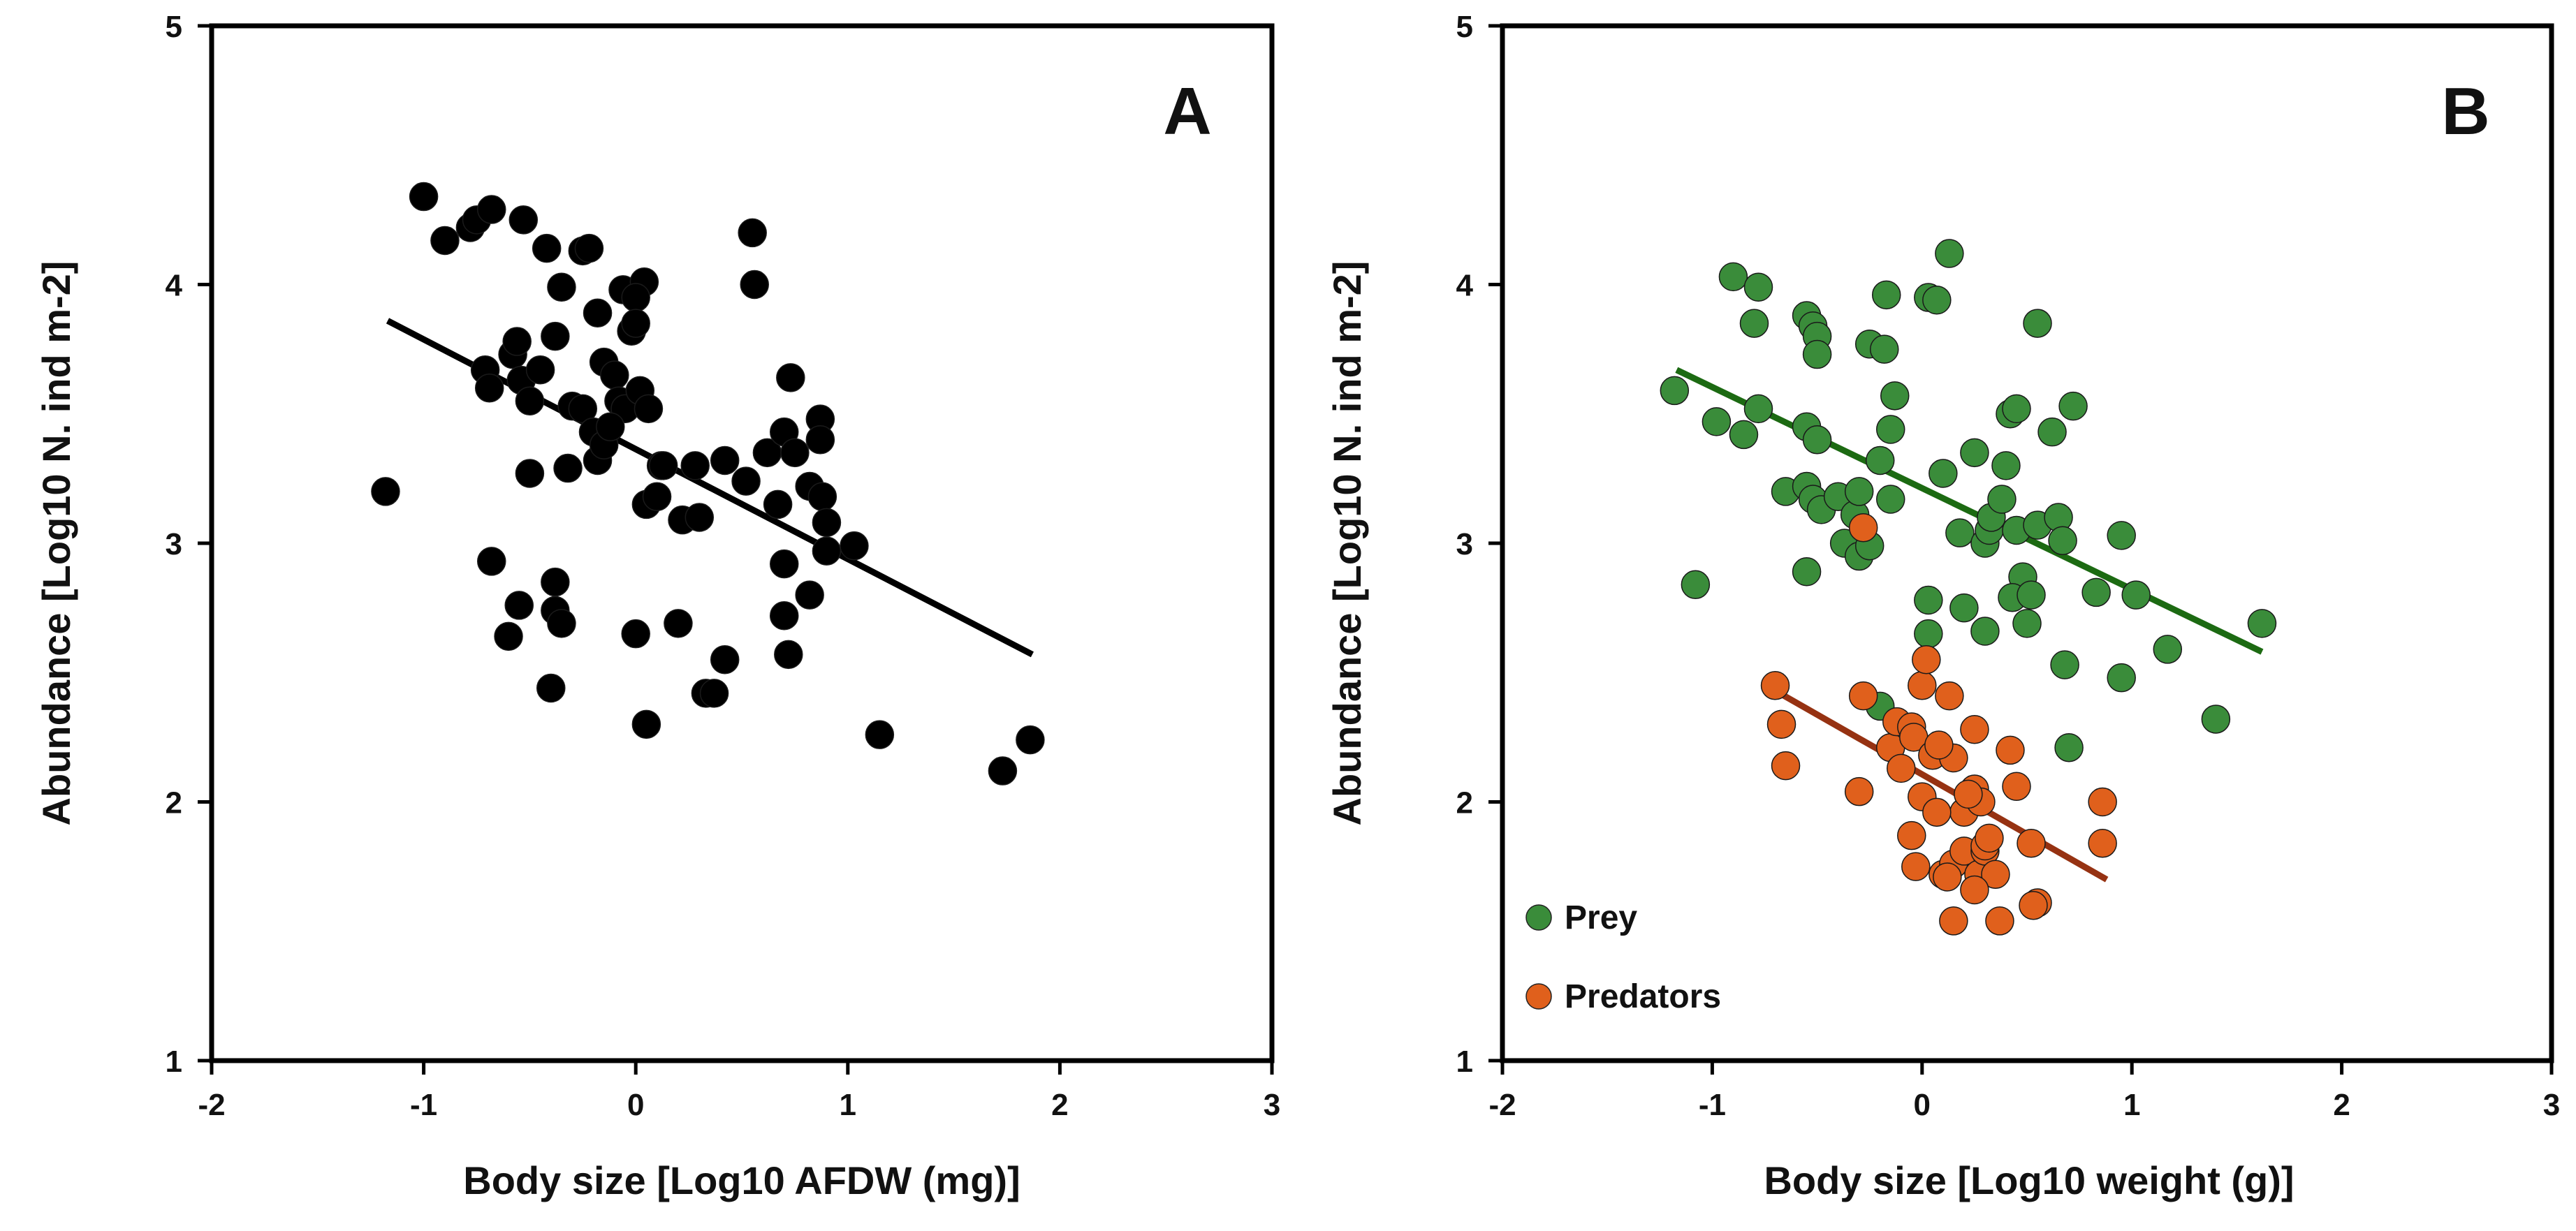  I want to click on panel-b-x-axis: -2 -1 0 1 2 3, so click(2024, 1091).